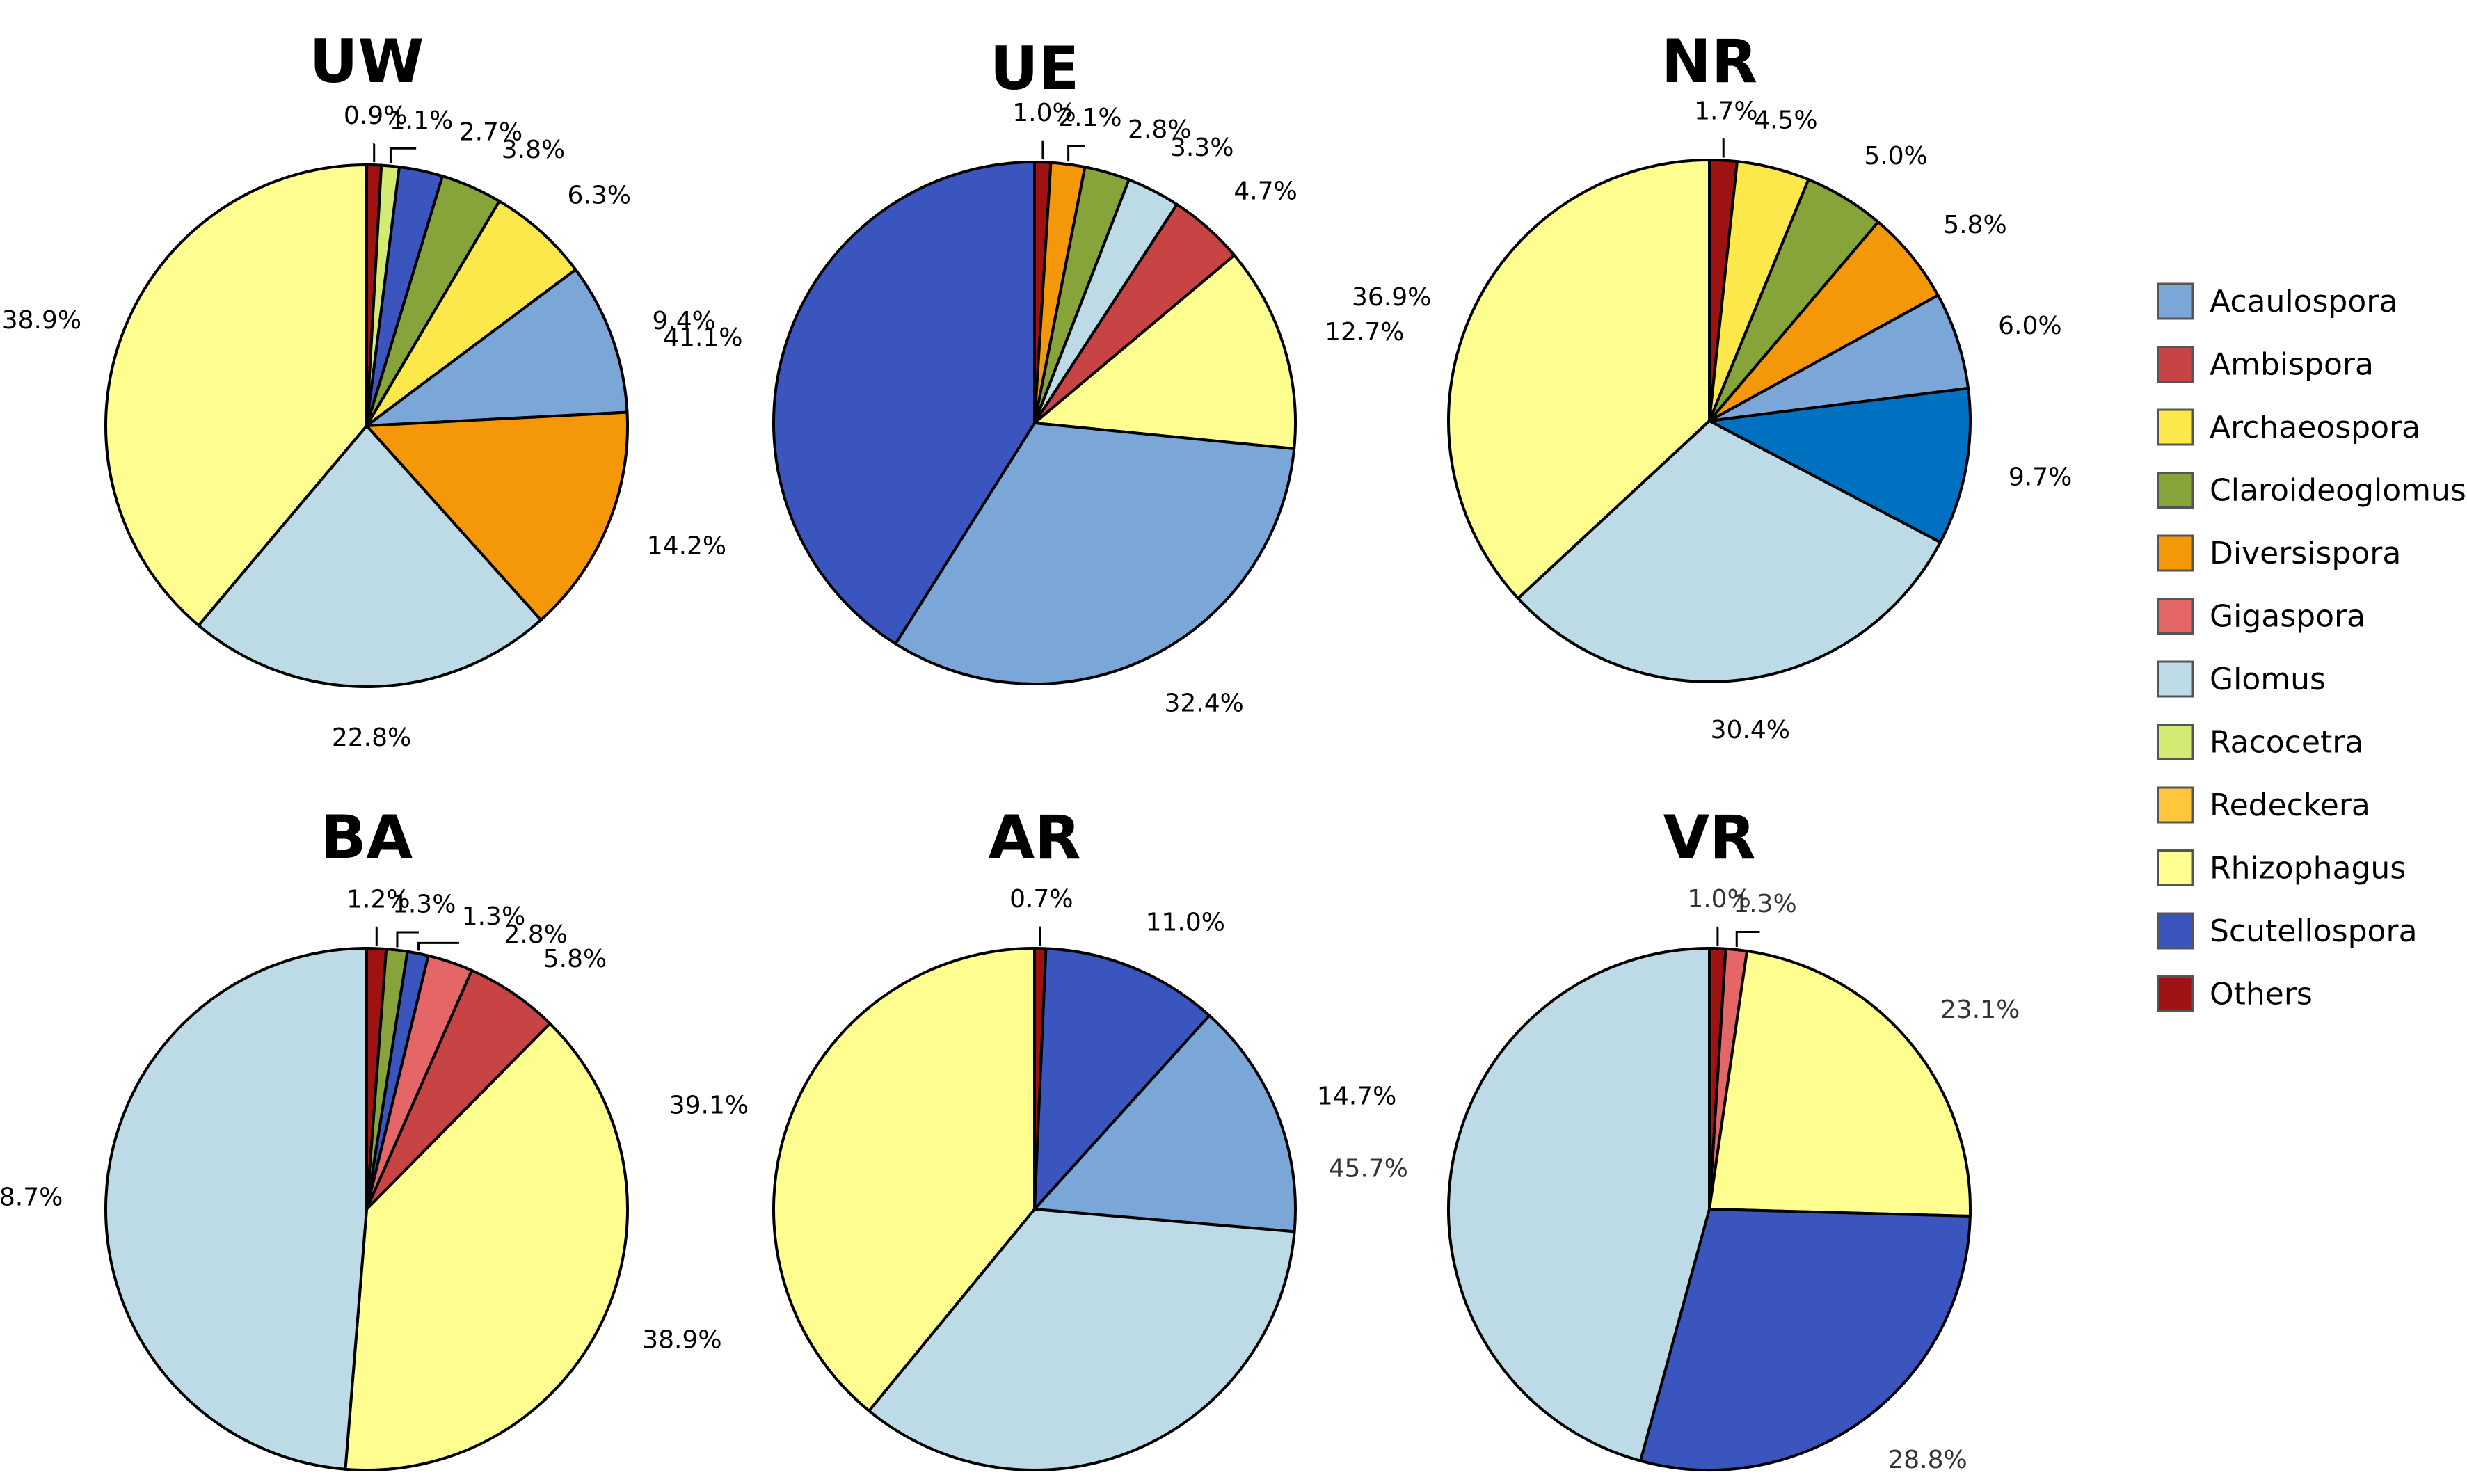 The image size is (2467, 1484). Describe the element at coordinates (686, 546) in the screenshot. I see `slice-label-diversispora: 14.2%` at that location.